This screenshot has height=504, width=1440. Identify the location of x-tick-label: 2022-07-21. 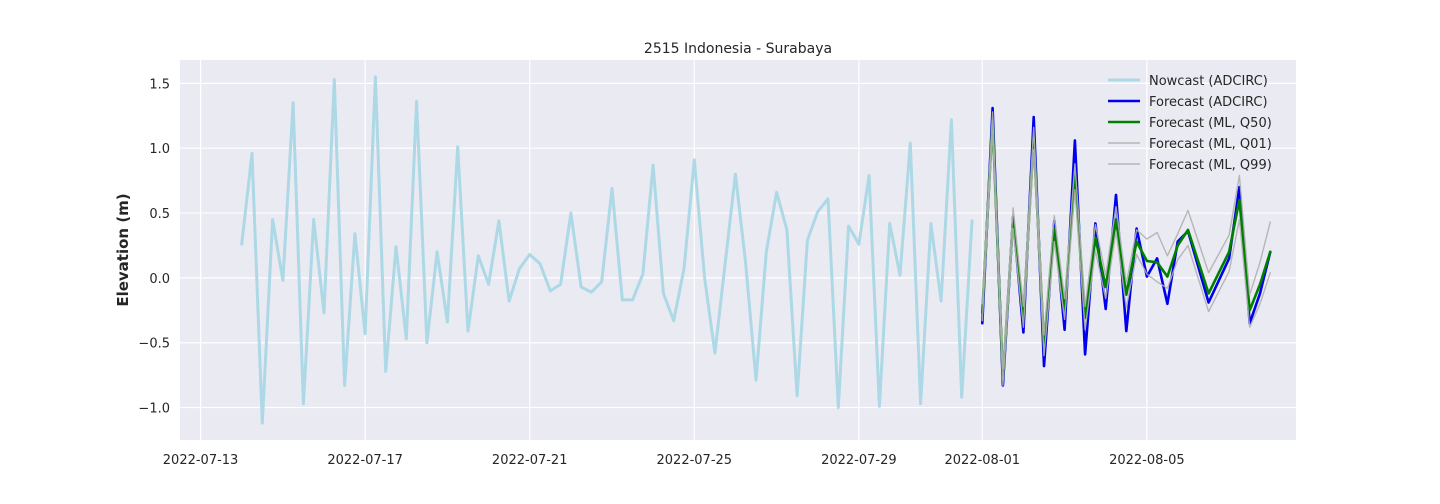
(530, 460).